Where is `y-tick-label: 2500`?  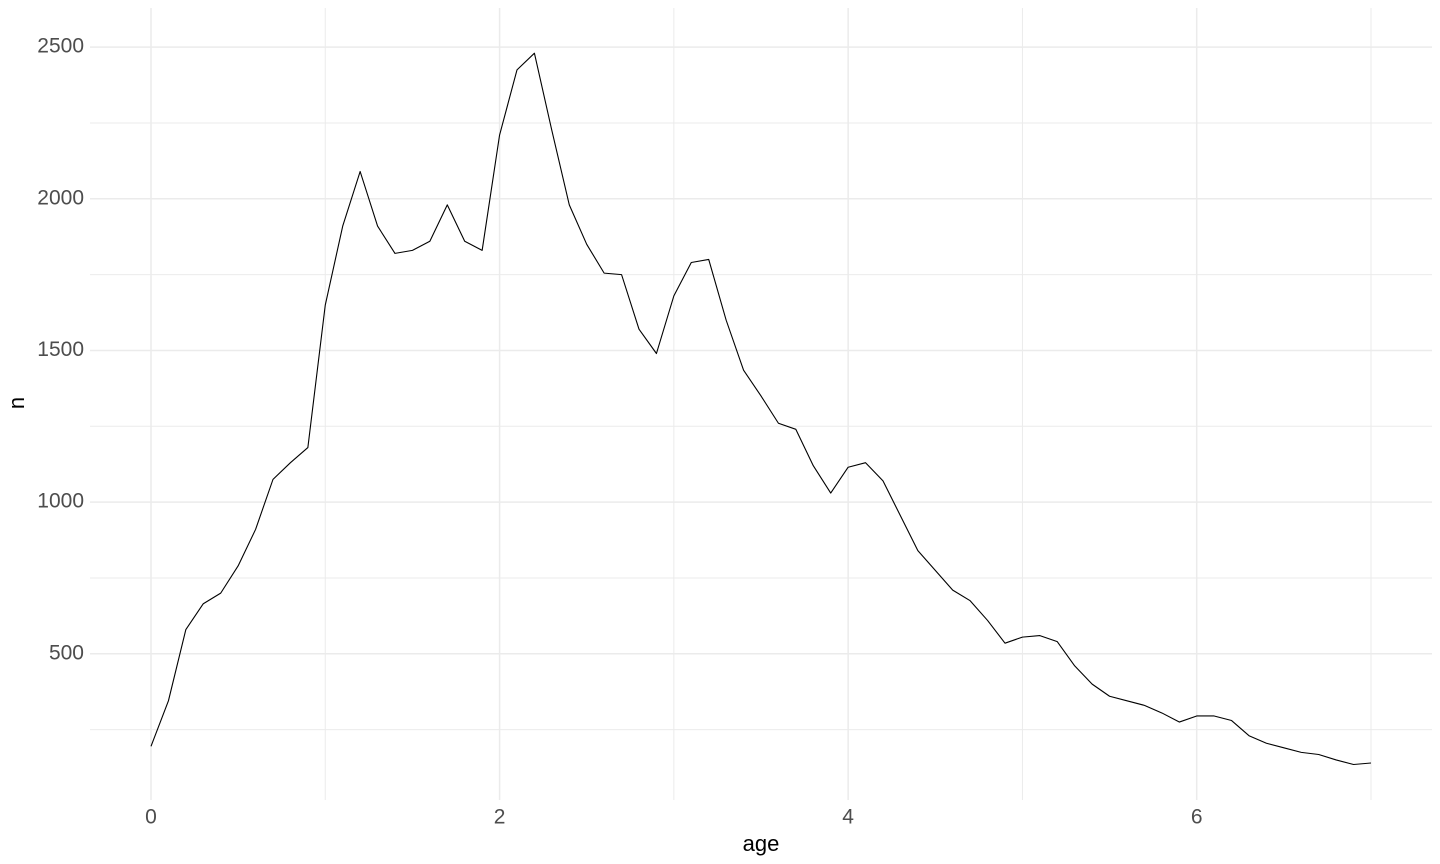 y-tick-label: 2500 is located at coordinates (60, 46).